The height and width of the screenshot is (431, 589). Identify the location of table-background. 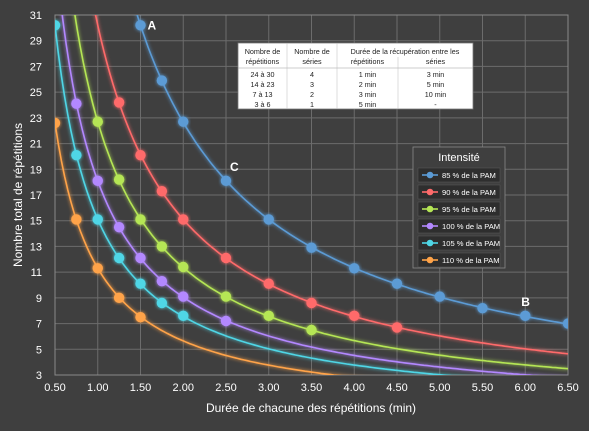
(355, 76).